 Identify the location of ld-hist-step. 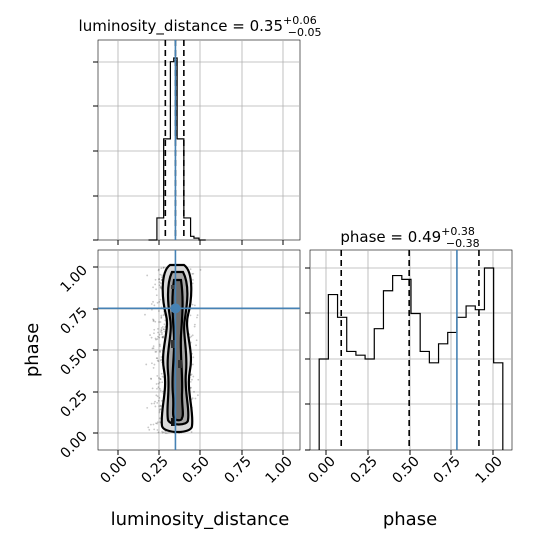
(177, 149).